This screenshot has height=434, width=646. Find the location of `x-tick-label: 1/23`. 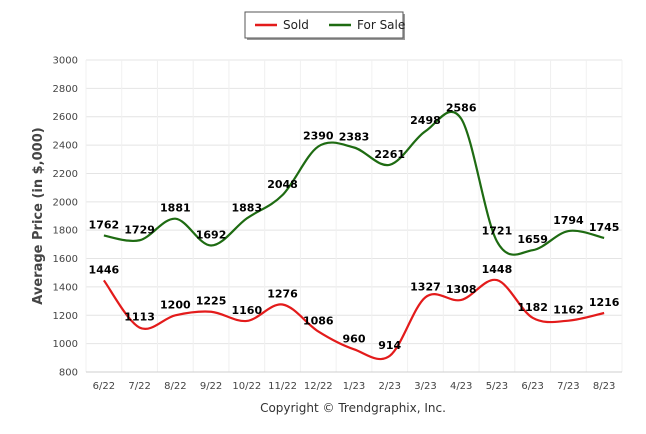

x-tick-label: 1/23 is located at coordinates (354, 386).